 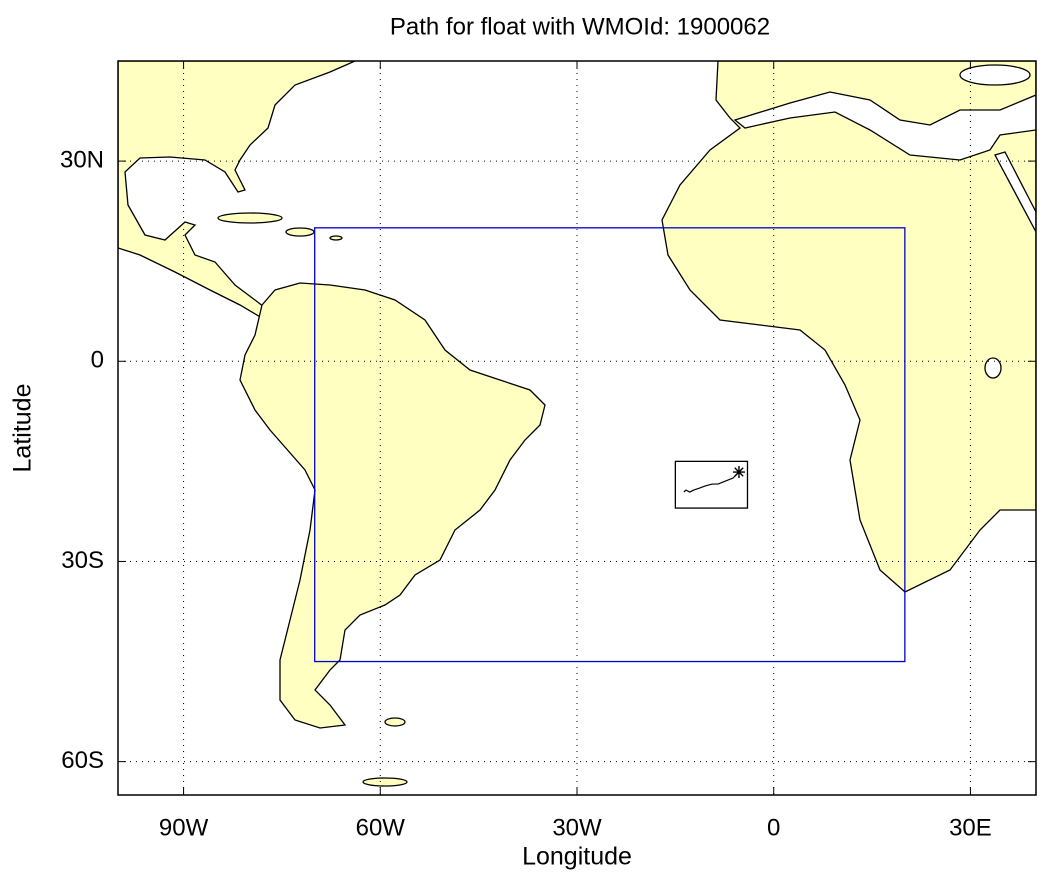 I want to click on y-axis-title: Latitude, so click(x=23, y=428).